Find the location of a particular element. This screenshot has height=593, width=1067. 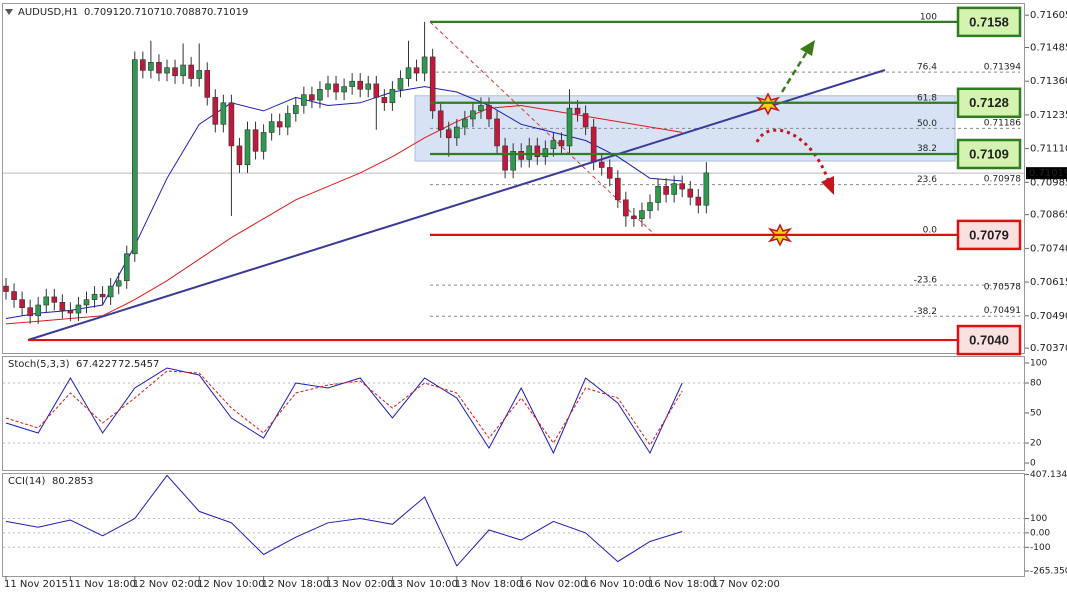

level-label: 0.7109 is located at coordinates (989, 153).